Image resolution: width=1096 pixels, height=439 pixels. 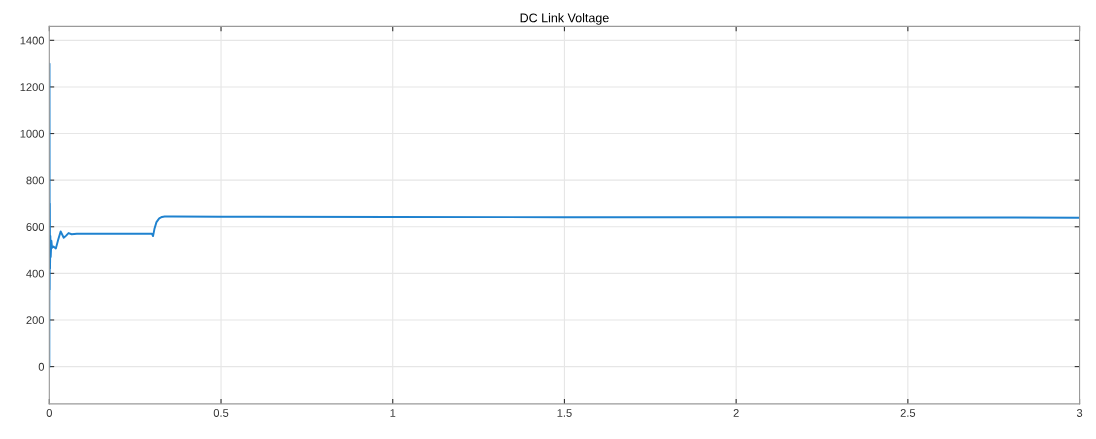 I want to click on x-tick-label: 2, so click(x=736, y=413).